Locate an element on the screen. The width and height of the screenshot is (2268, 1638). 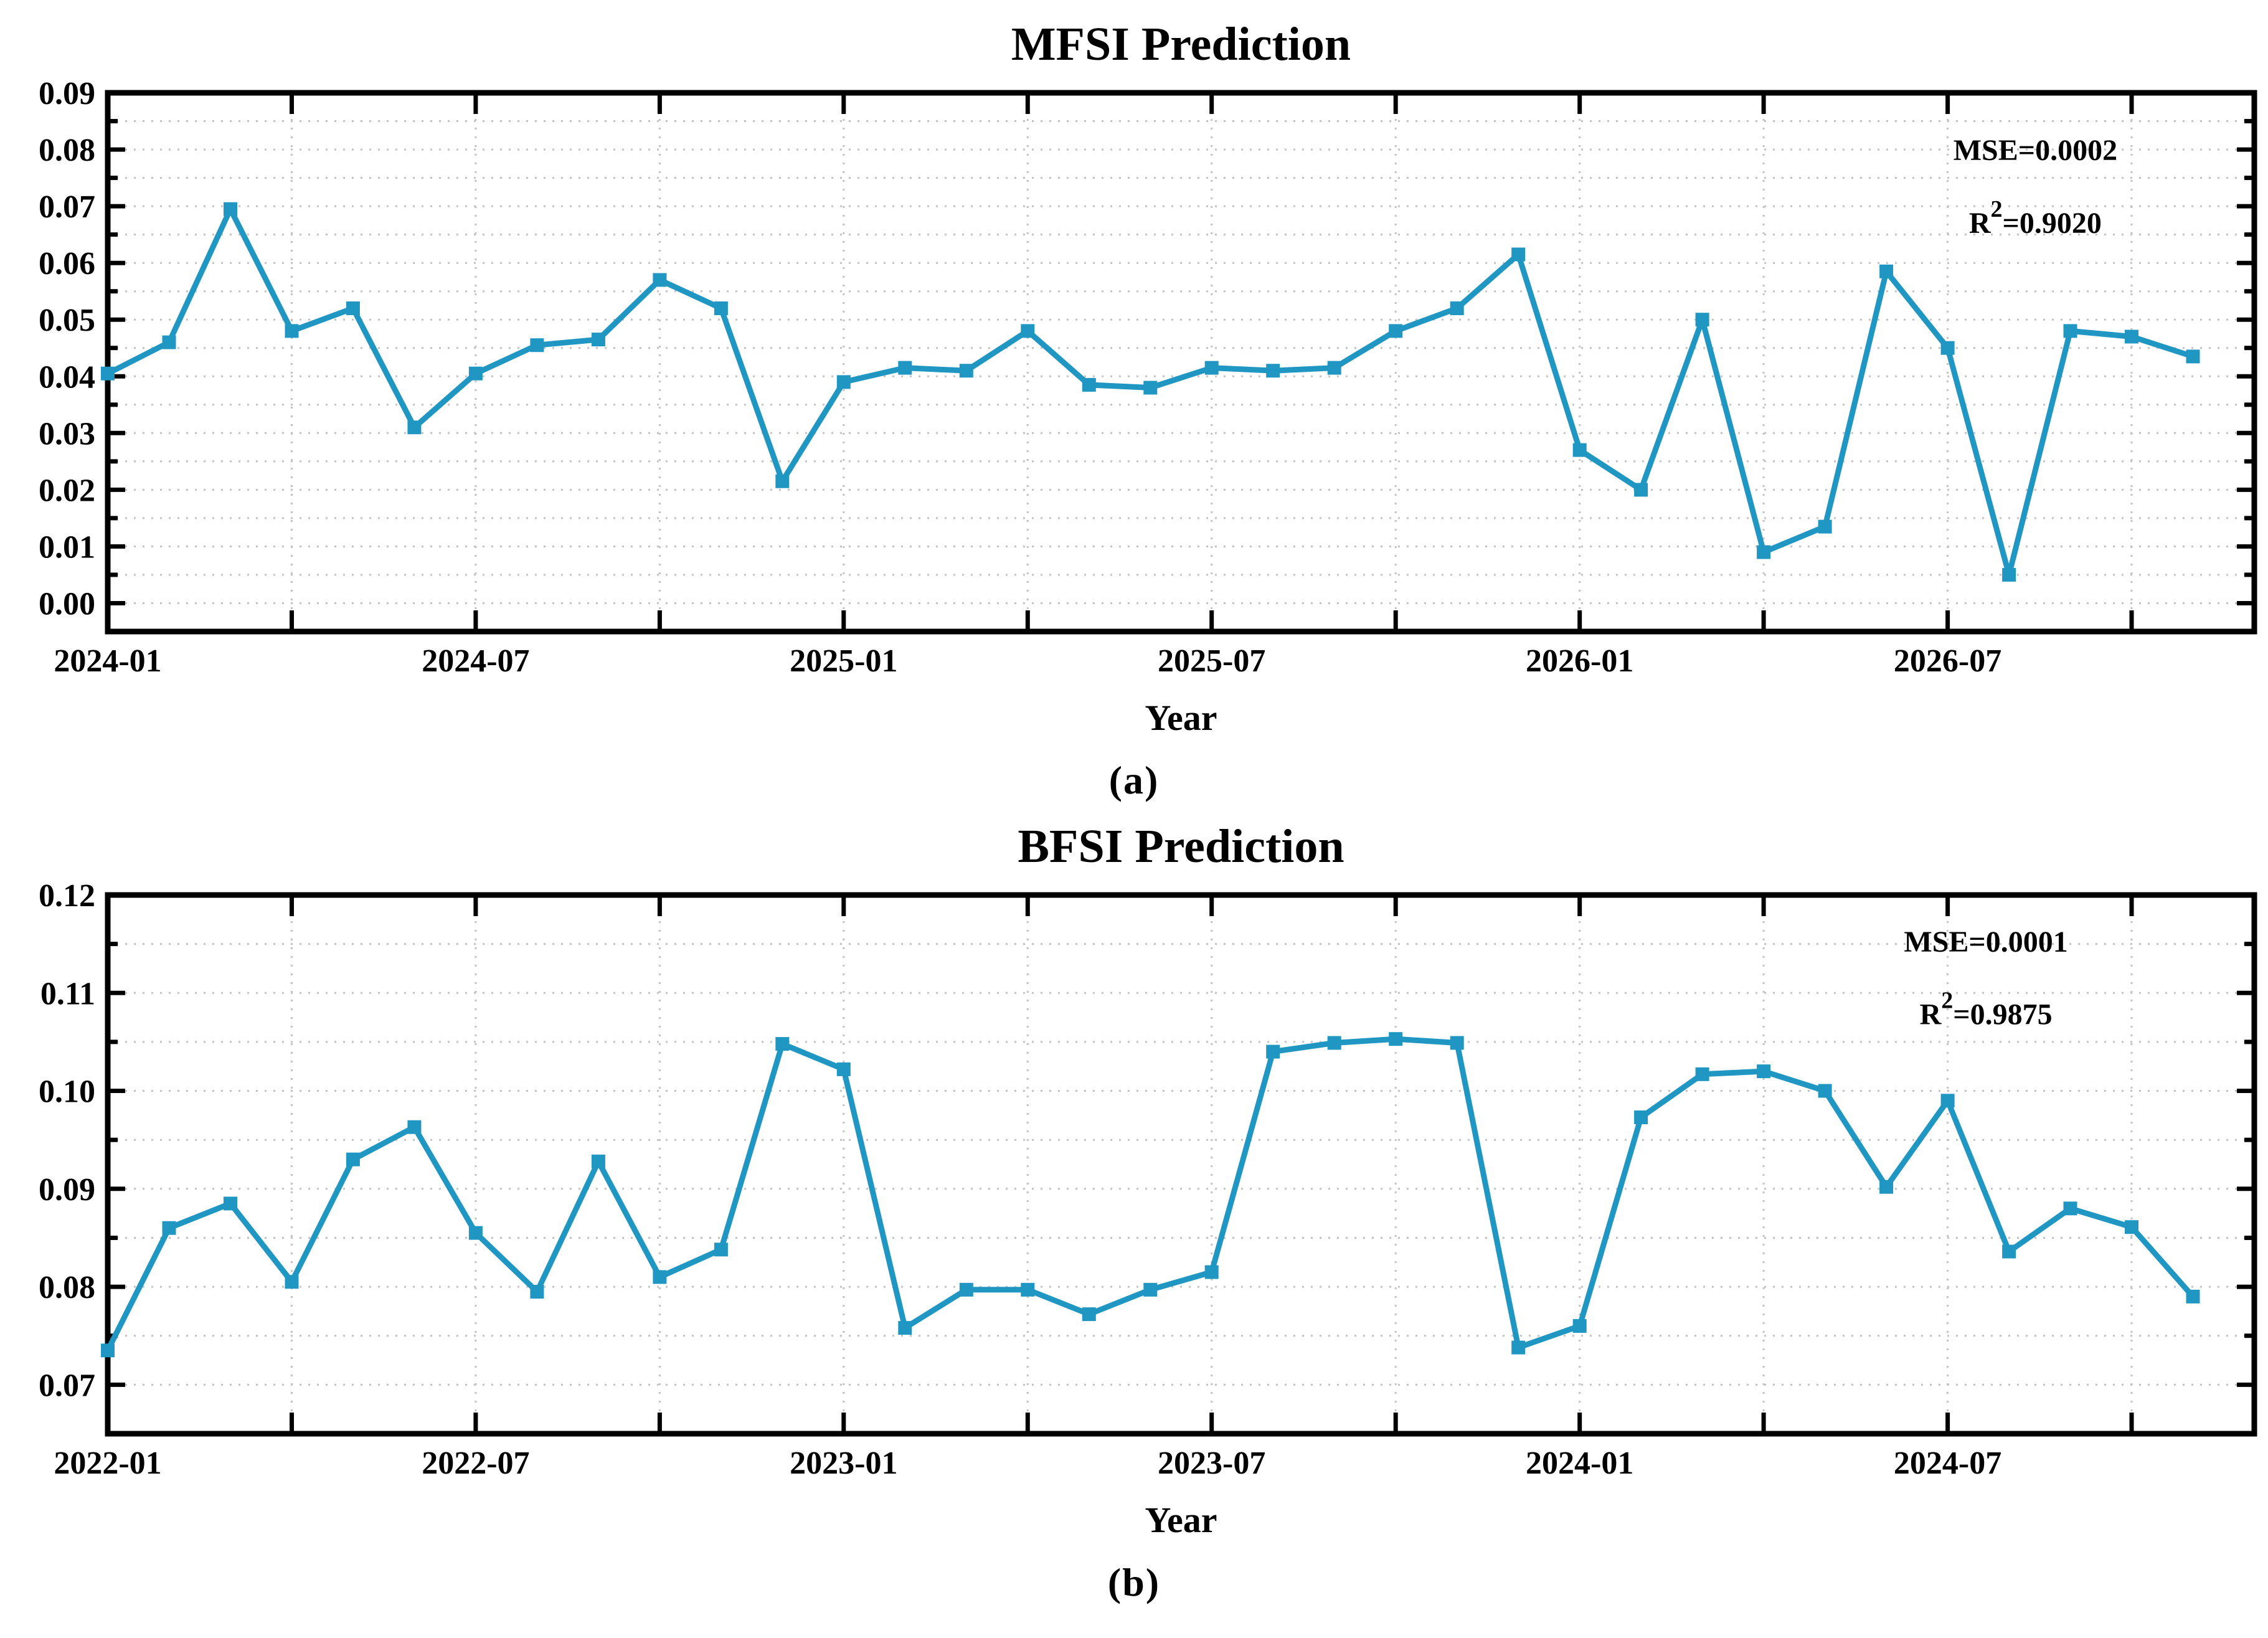
x-tick-label: 2022-07 is located at coordinates (476, 1463).